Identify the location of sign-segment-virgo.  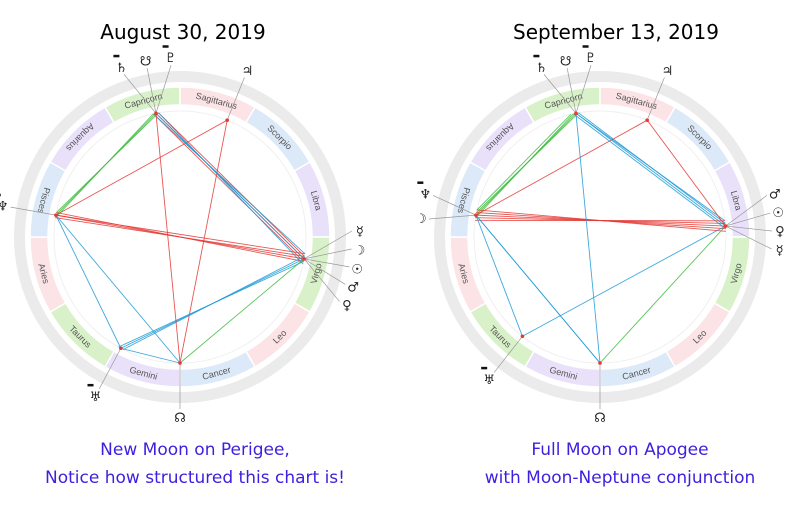
(312, 275).